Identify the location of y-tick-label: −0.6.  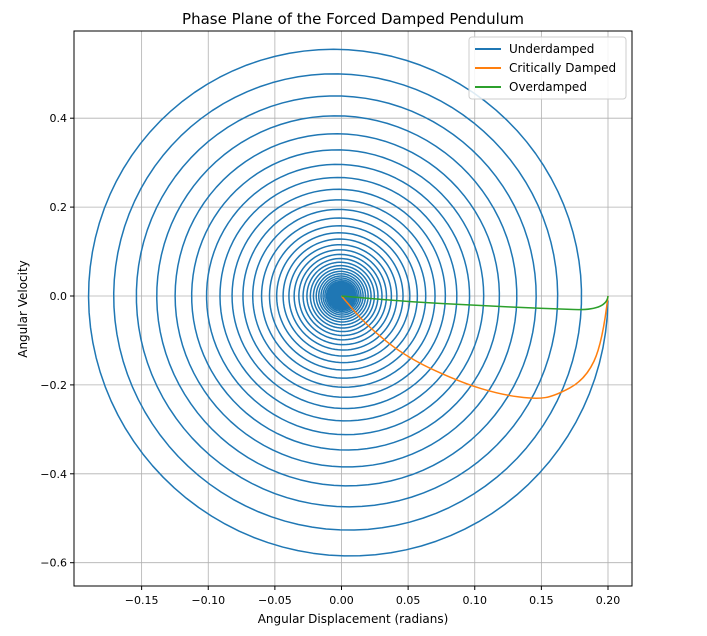
(53, 563).